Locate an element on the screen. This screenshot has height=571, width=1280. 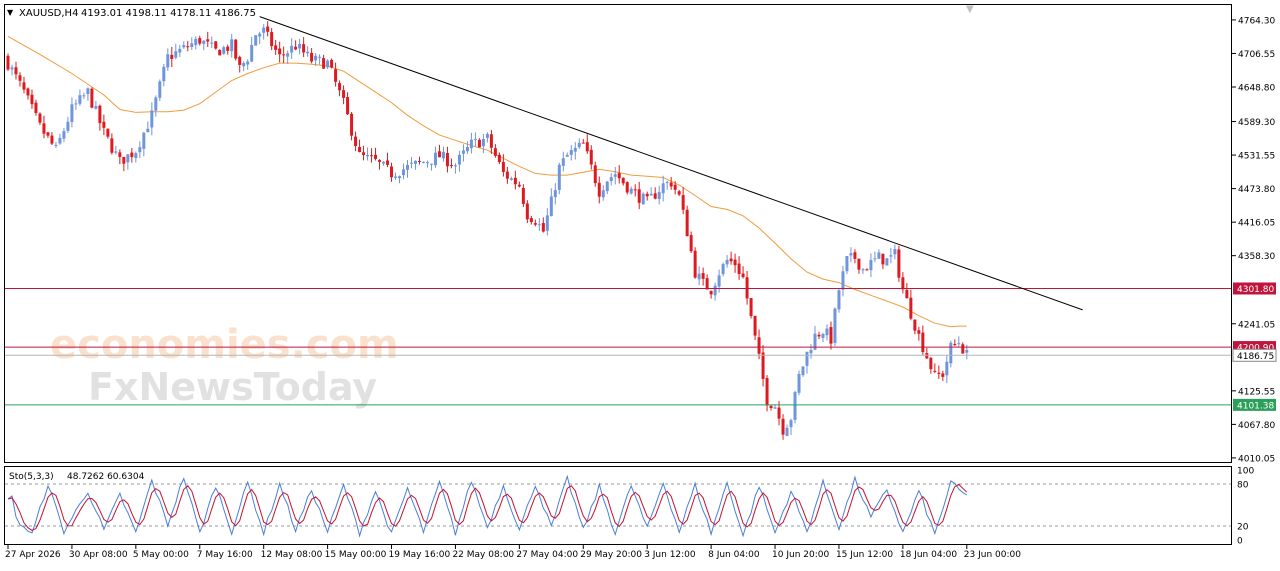
scroll-marker-icon: ▼ is located at coordinates (970, 9).